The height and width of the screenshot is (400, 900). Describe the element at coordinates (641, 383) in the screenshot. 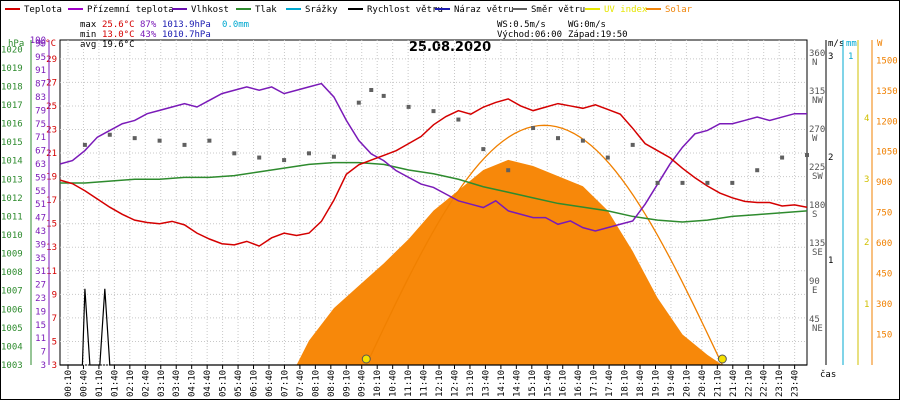

I see `x-tick-label: 18:40` at that location.